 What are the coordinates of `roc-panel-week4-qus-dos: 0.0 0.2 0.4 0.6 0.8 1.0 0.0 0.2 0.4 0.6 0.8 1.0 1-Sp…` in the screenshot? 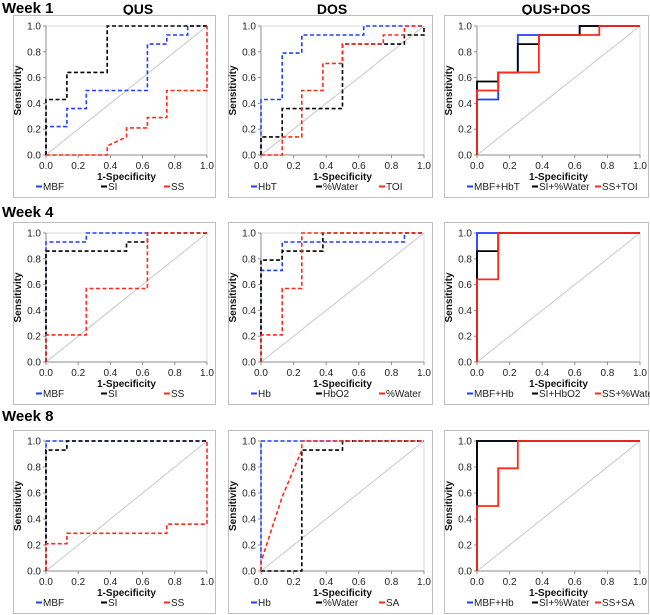 It's located at (547, 313).